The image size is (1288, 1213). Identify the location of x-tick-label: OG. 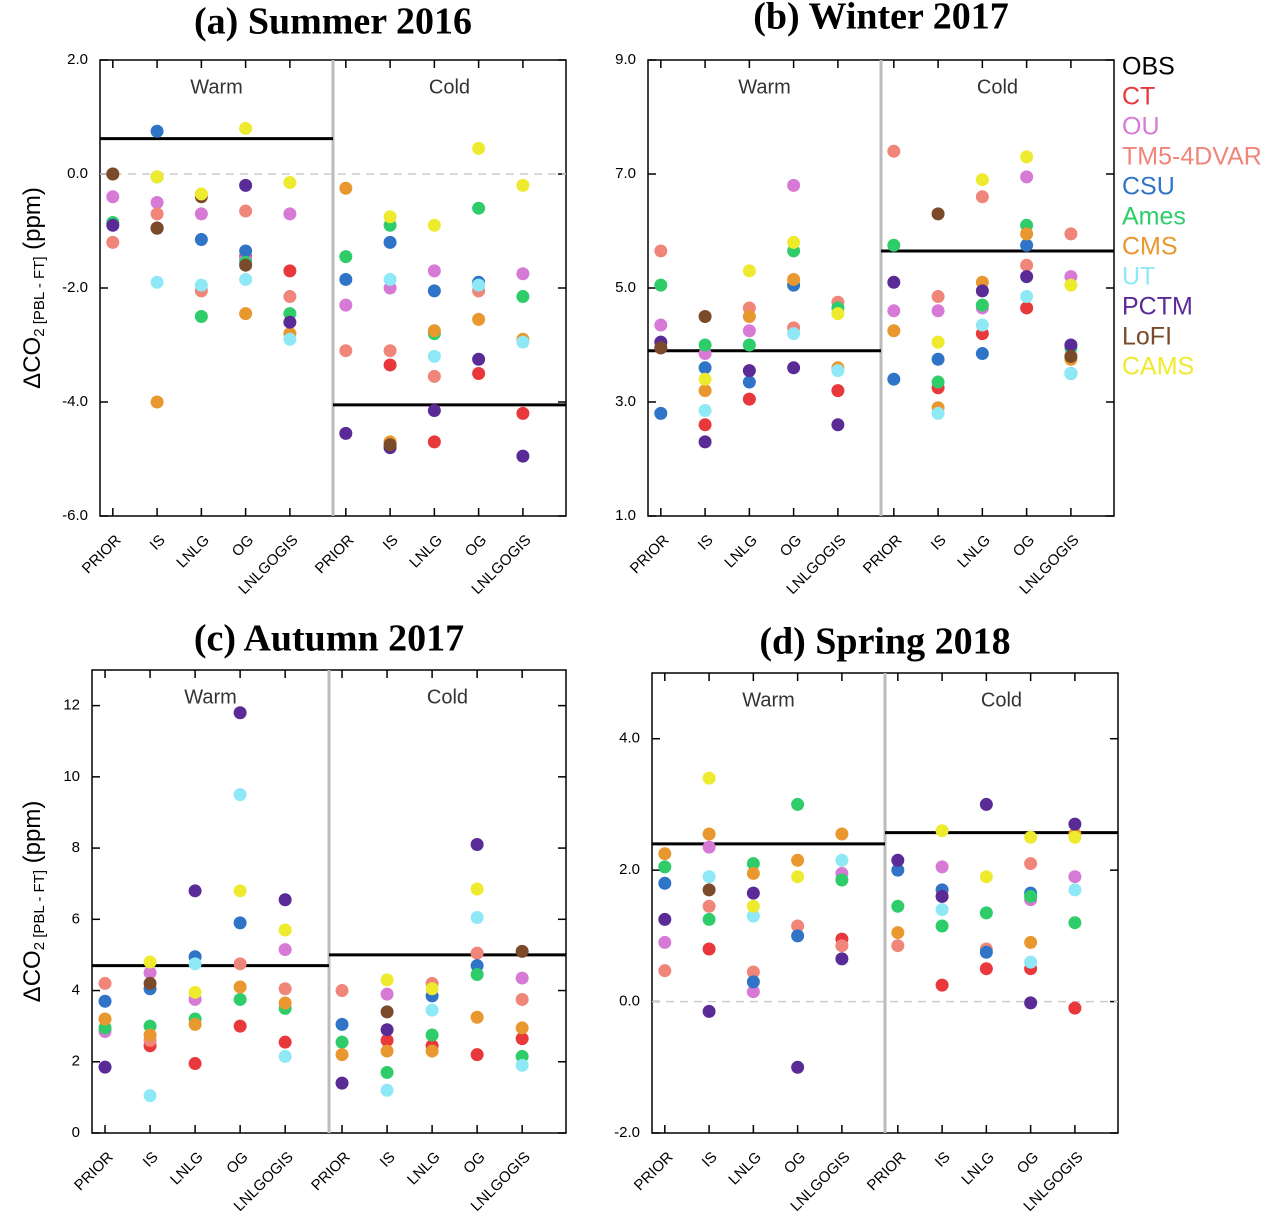
(1028, 1163).